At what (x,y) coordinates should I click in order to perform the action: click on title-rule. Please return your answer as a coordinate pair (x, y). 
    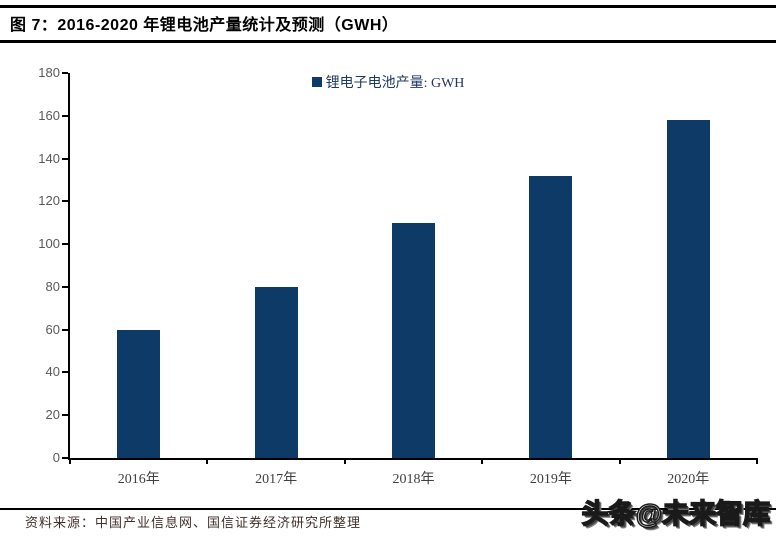
    Looking at the image, I should click on (388, 41).